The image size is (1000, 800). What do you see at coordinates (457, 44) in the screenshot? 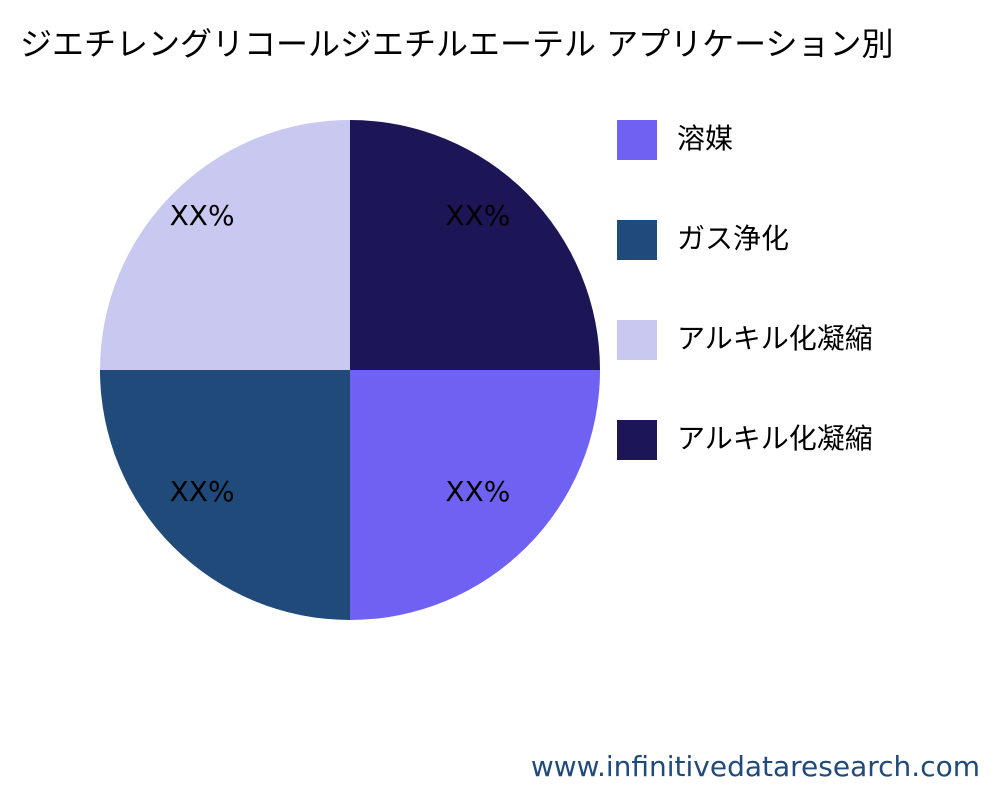
I see `chart-title: ジエチレングリコールジエチルエーテル アプリケーション別` at bounding box center [457, 44].